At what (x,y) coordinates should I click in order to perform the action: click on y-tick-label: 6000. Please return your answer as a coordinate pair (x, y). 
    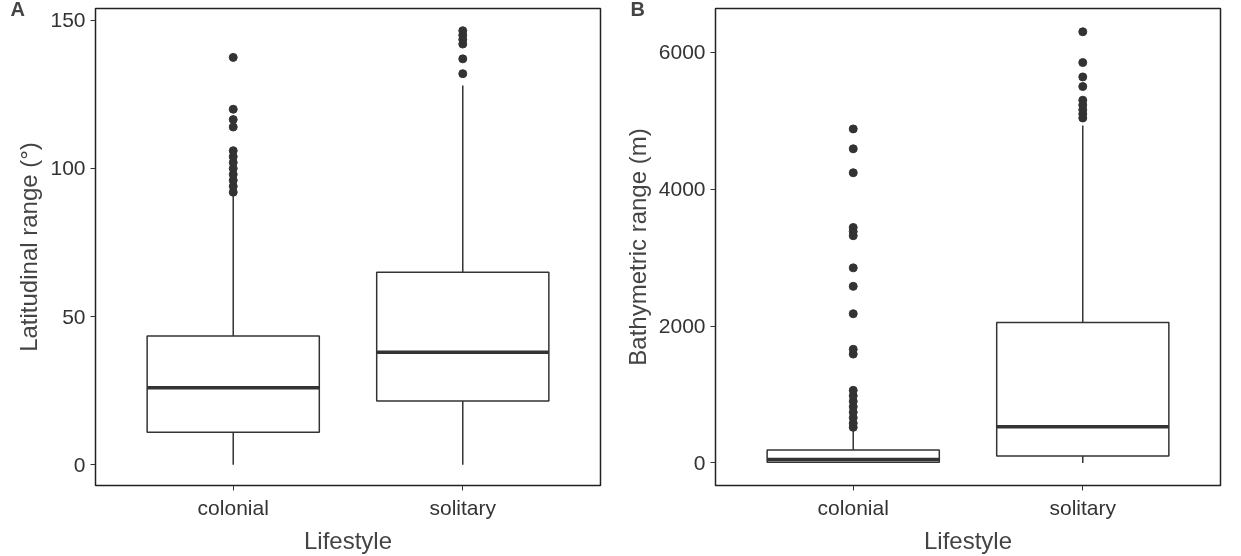
    Looking at the image, I should click on (682, 52).